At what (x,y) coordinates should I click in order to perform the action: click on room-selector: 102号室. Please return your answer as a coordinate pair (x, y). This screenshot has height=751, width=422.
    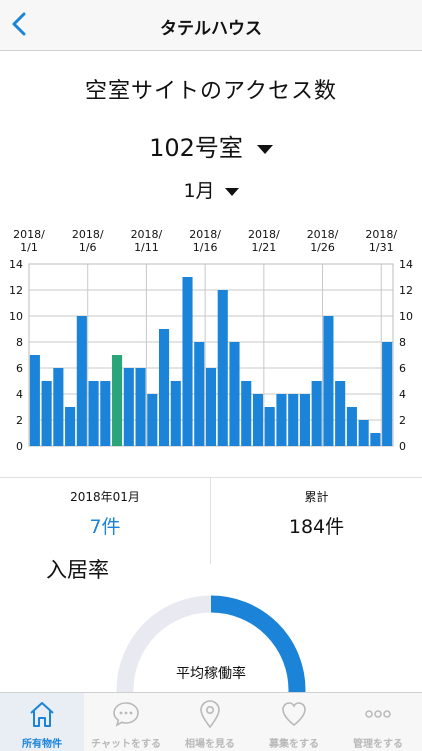
    Looking at the image, I should click on (211, 145).